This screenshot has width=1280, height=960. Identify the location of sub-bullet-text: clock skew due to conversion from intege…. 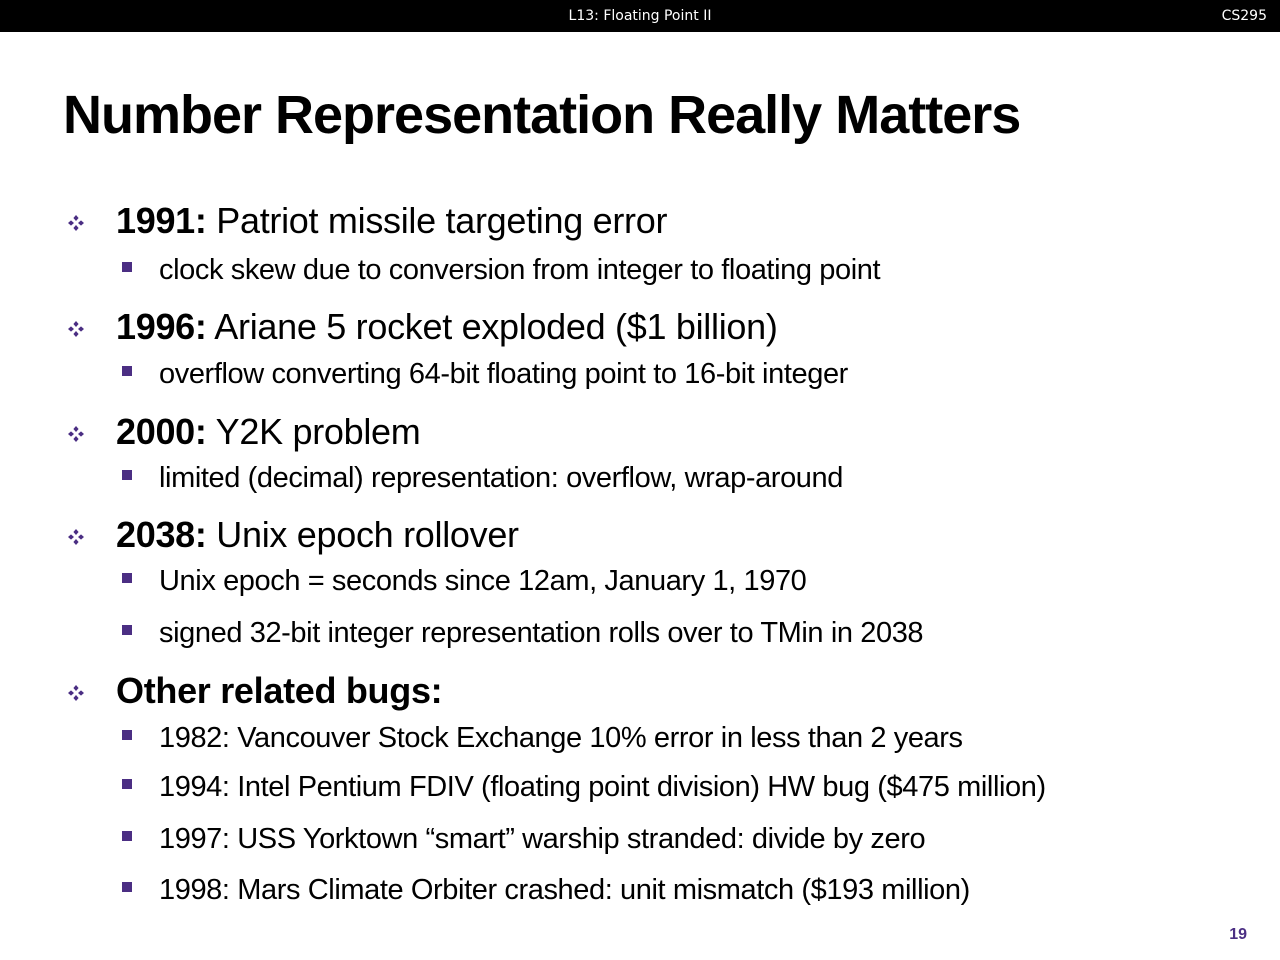
(520, 270).